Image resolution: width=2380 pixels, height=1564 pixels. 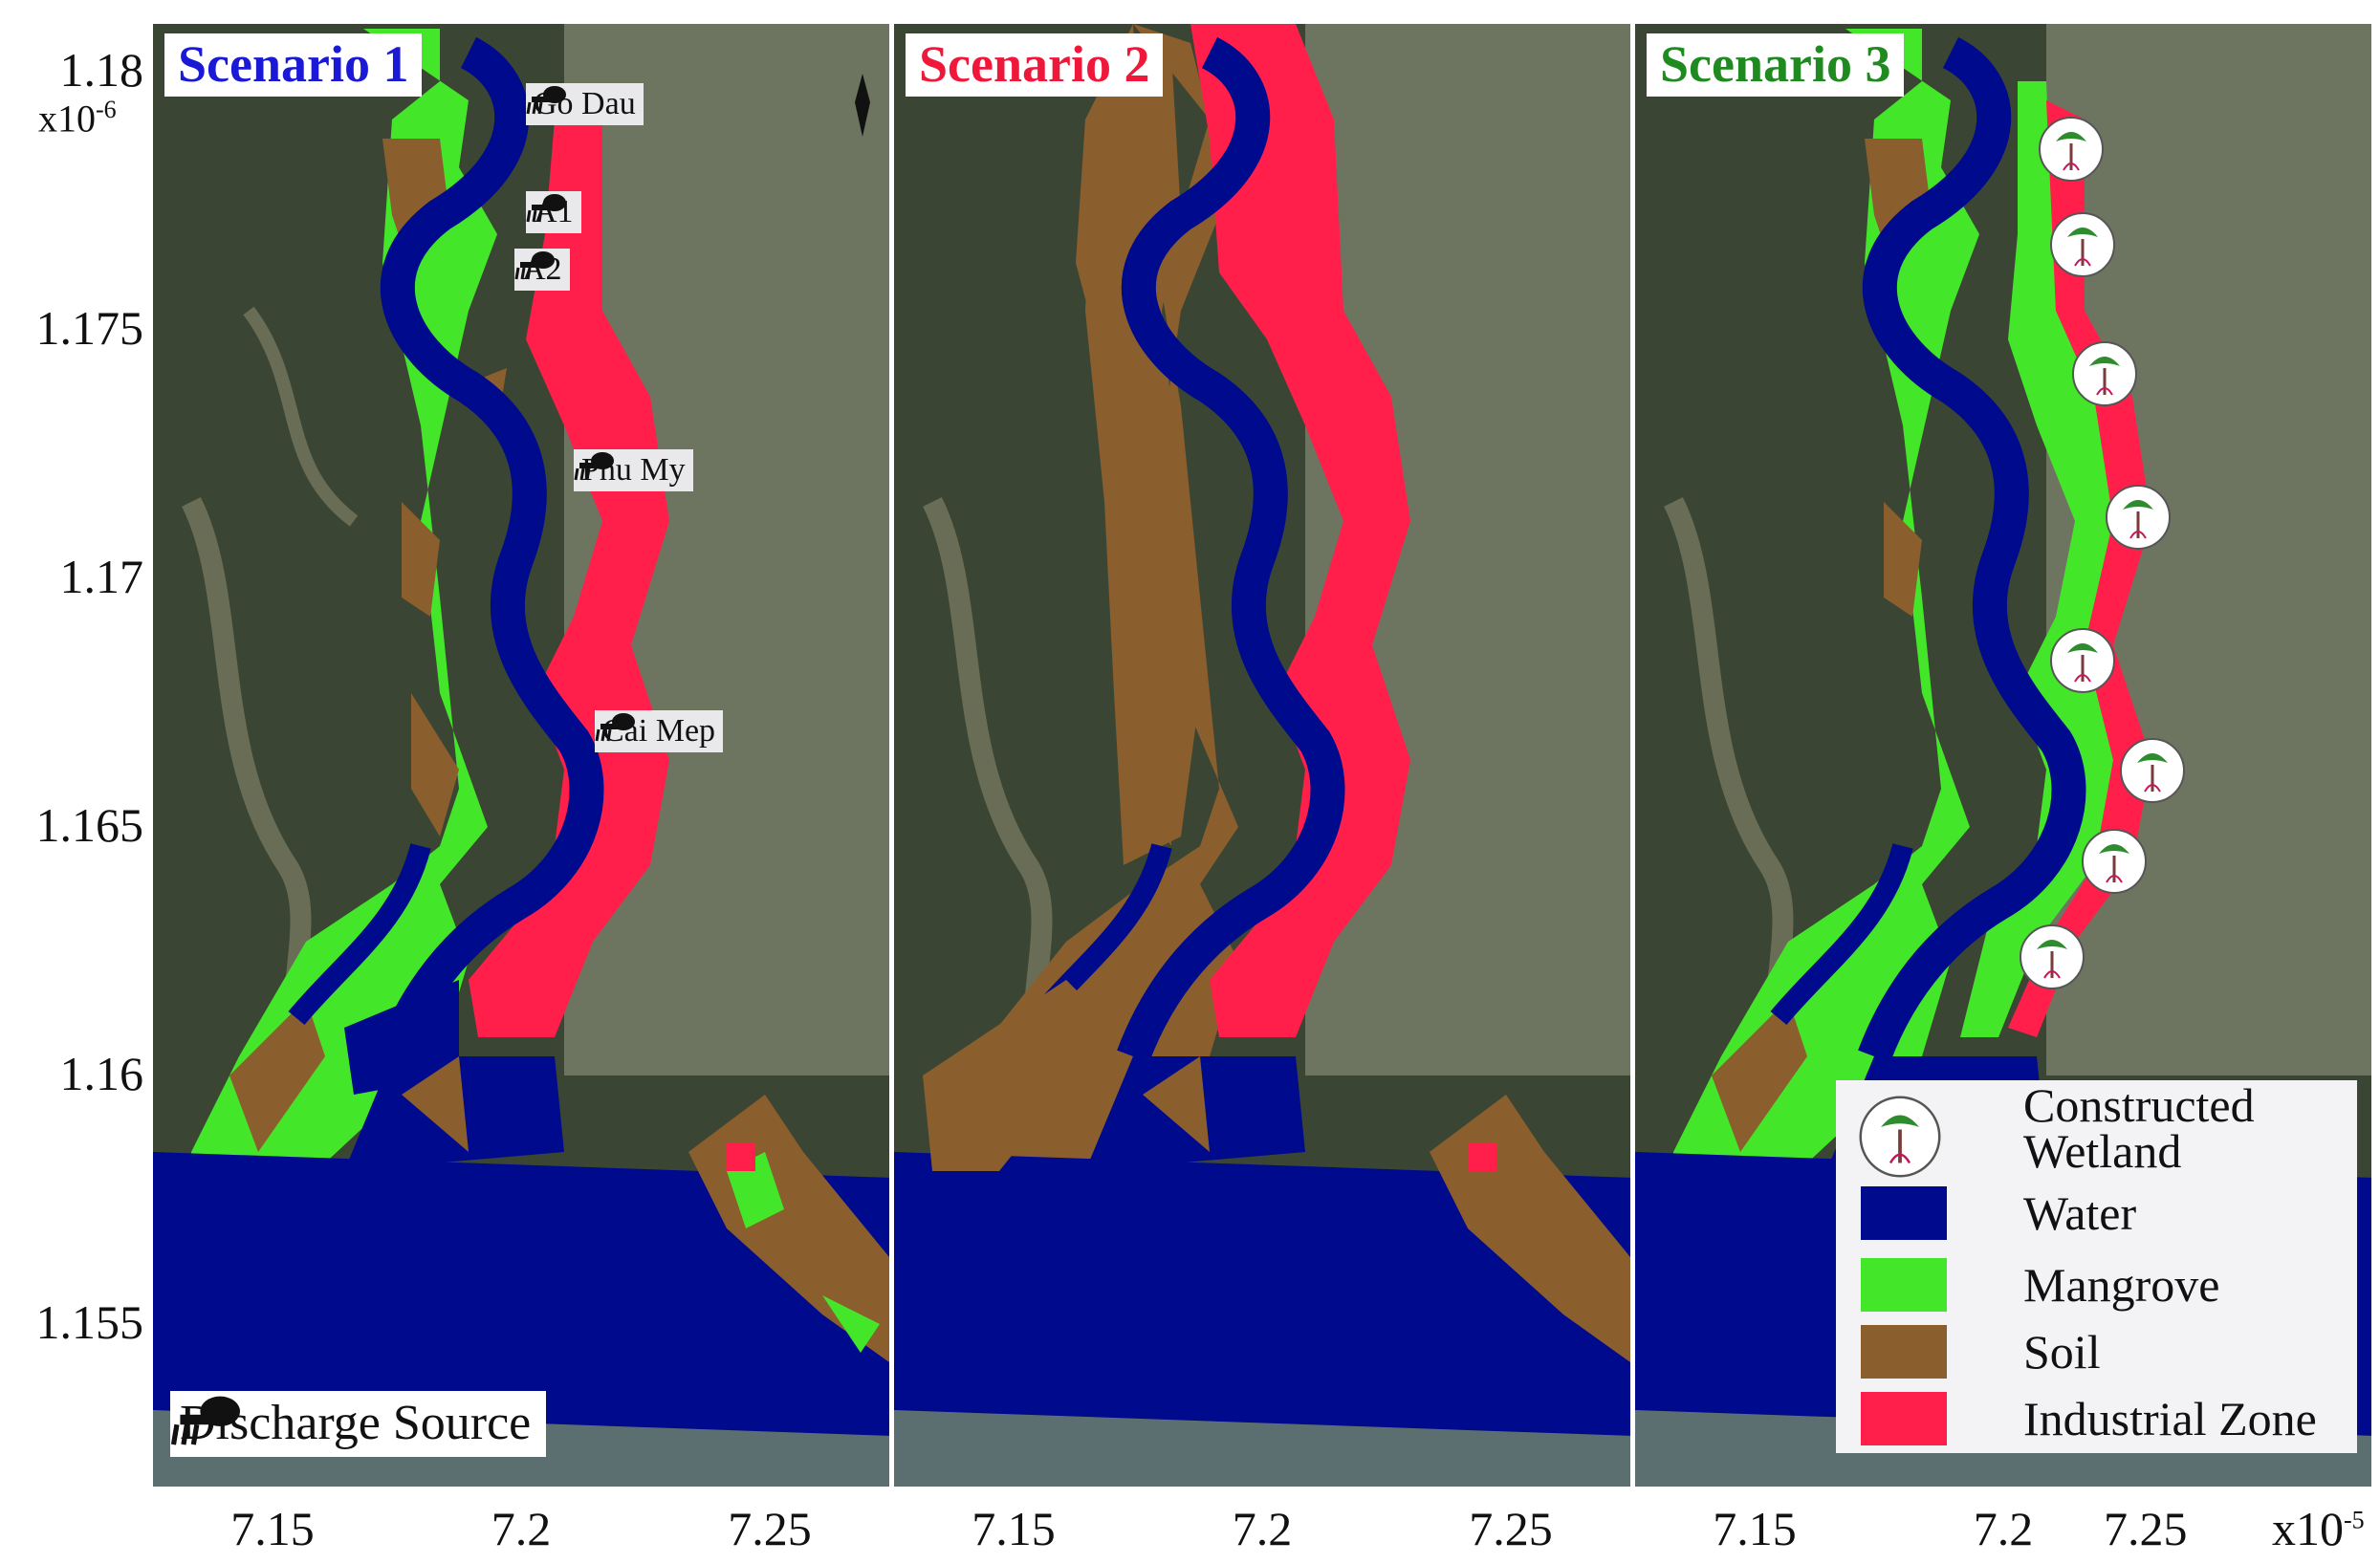 I want to click on x-exponent-power: -5, so click(x=2354, y=1520).